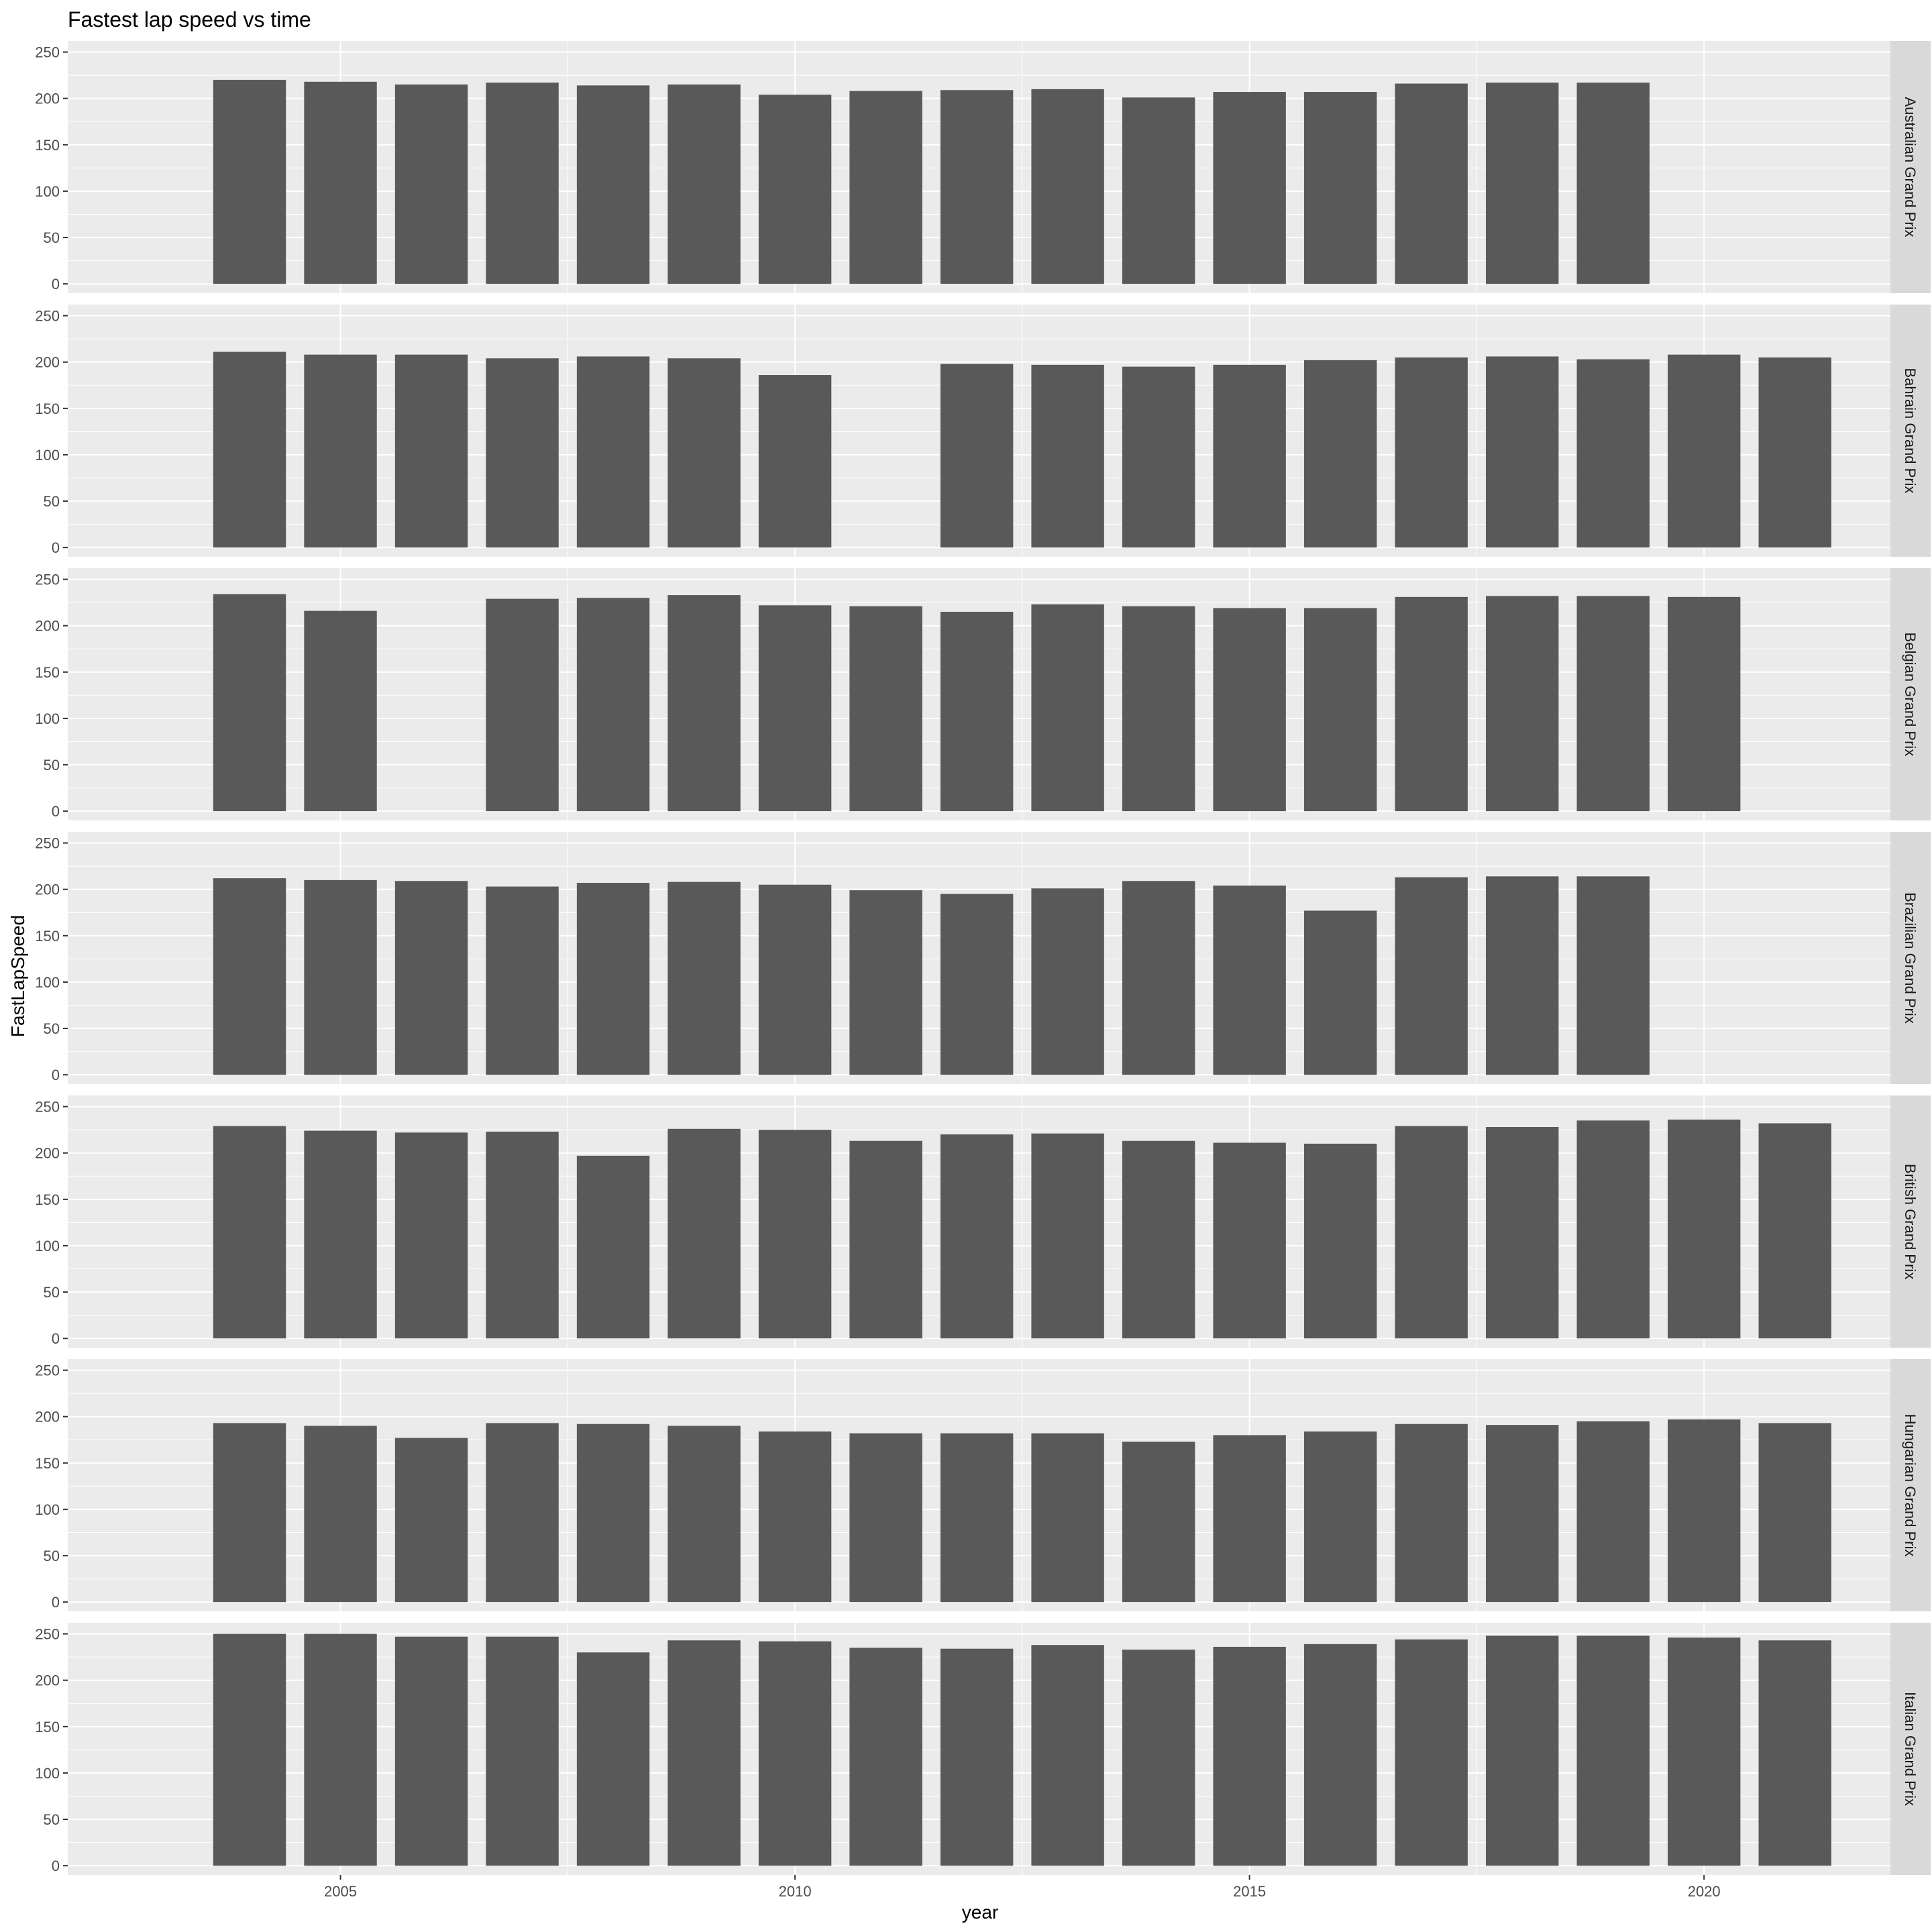 This screenshot has width=1932, height=1932. I want to click on facet-strip-label: Brazilian Grand Prix, so click(1910, 958).